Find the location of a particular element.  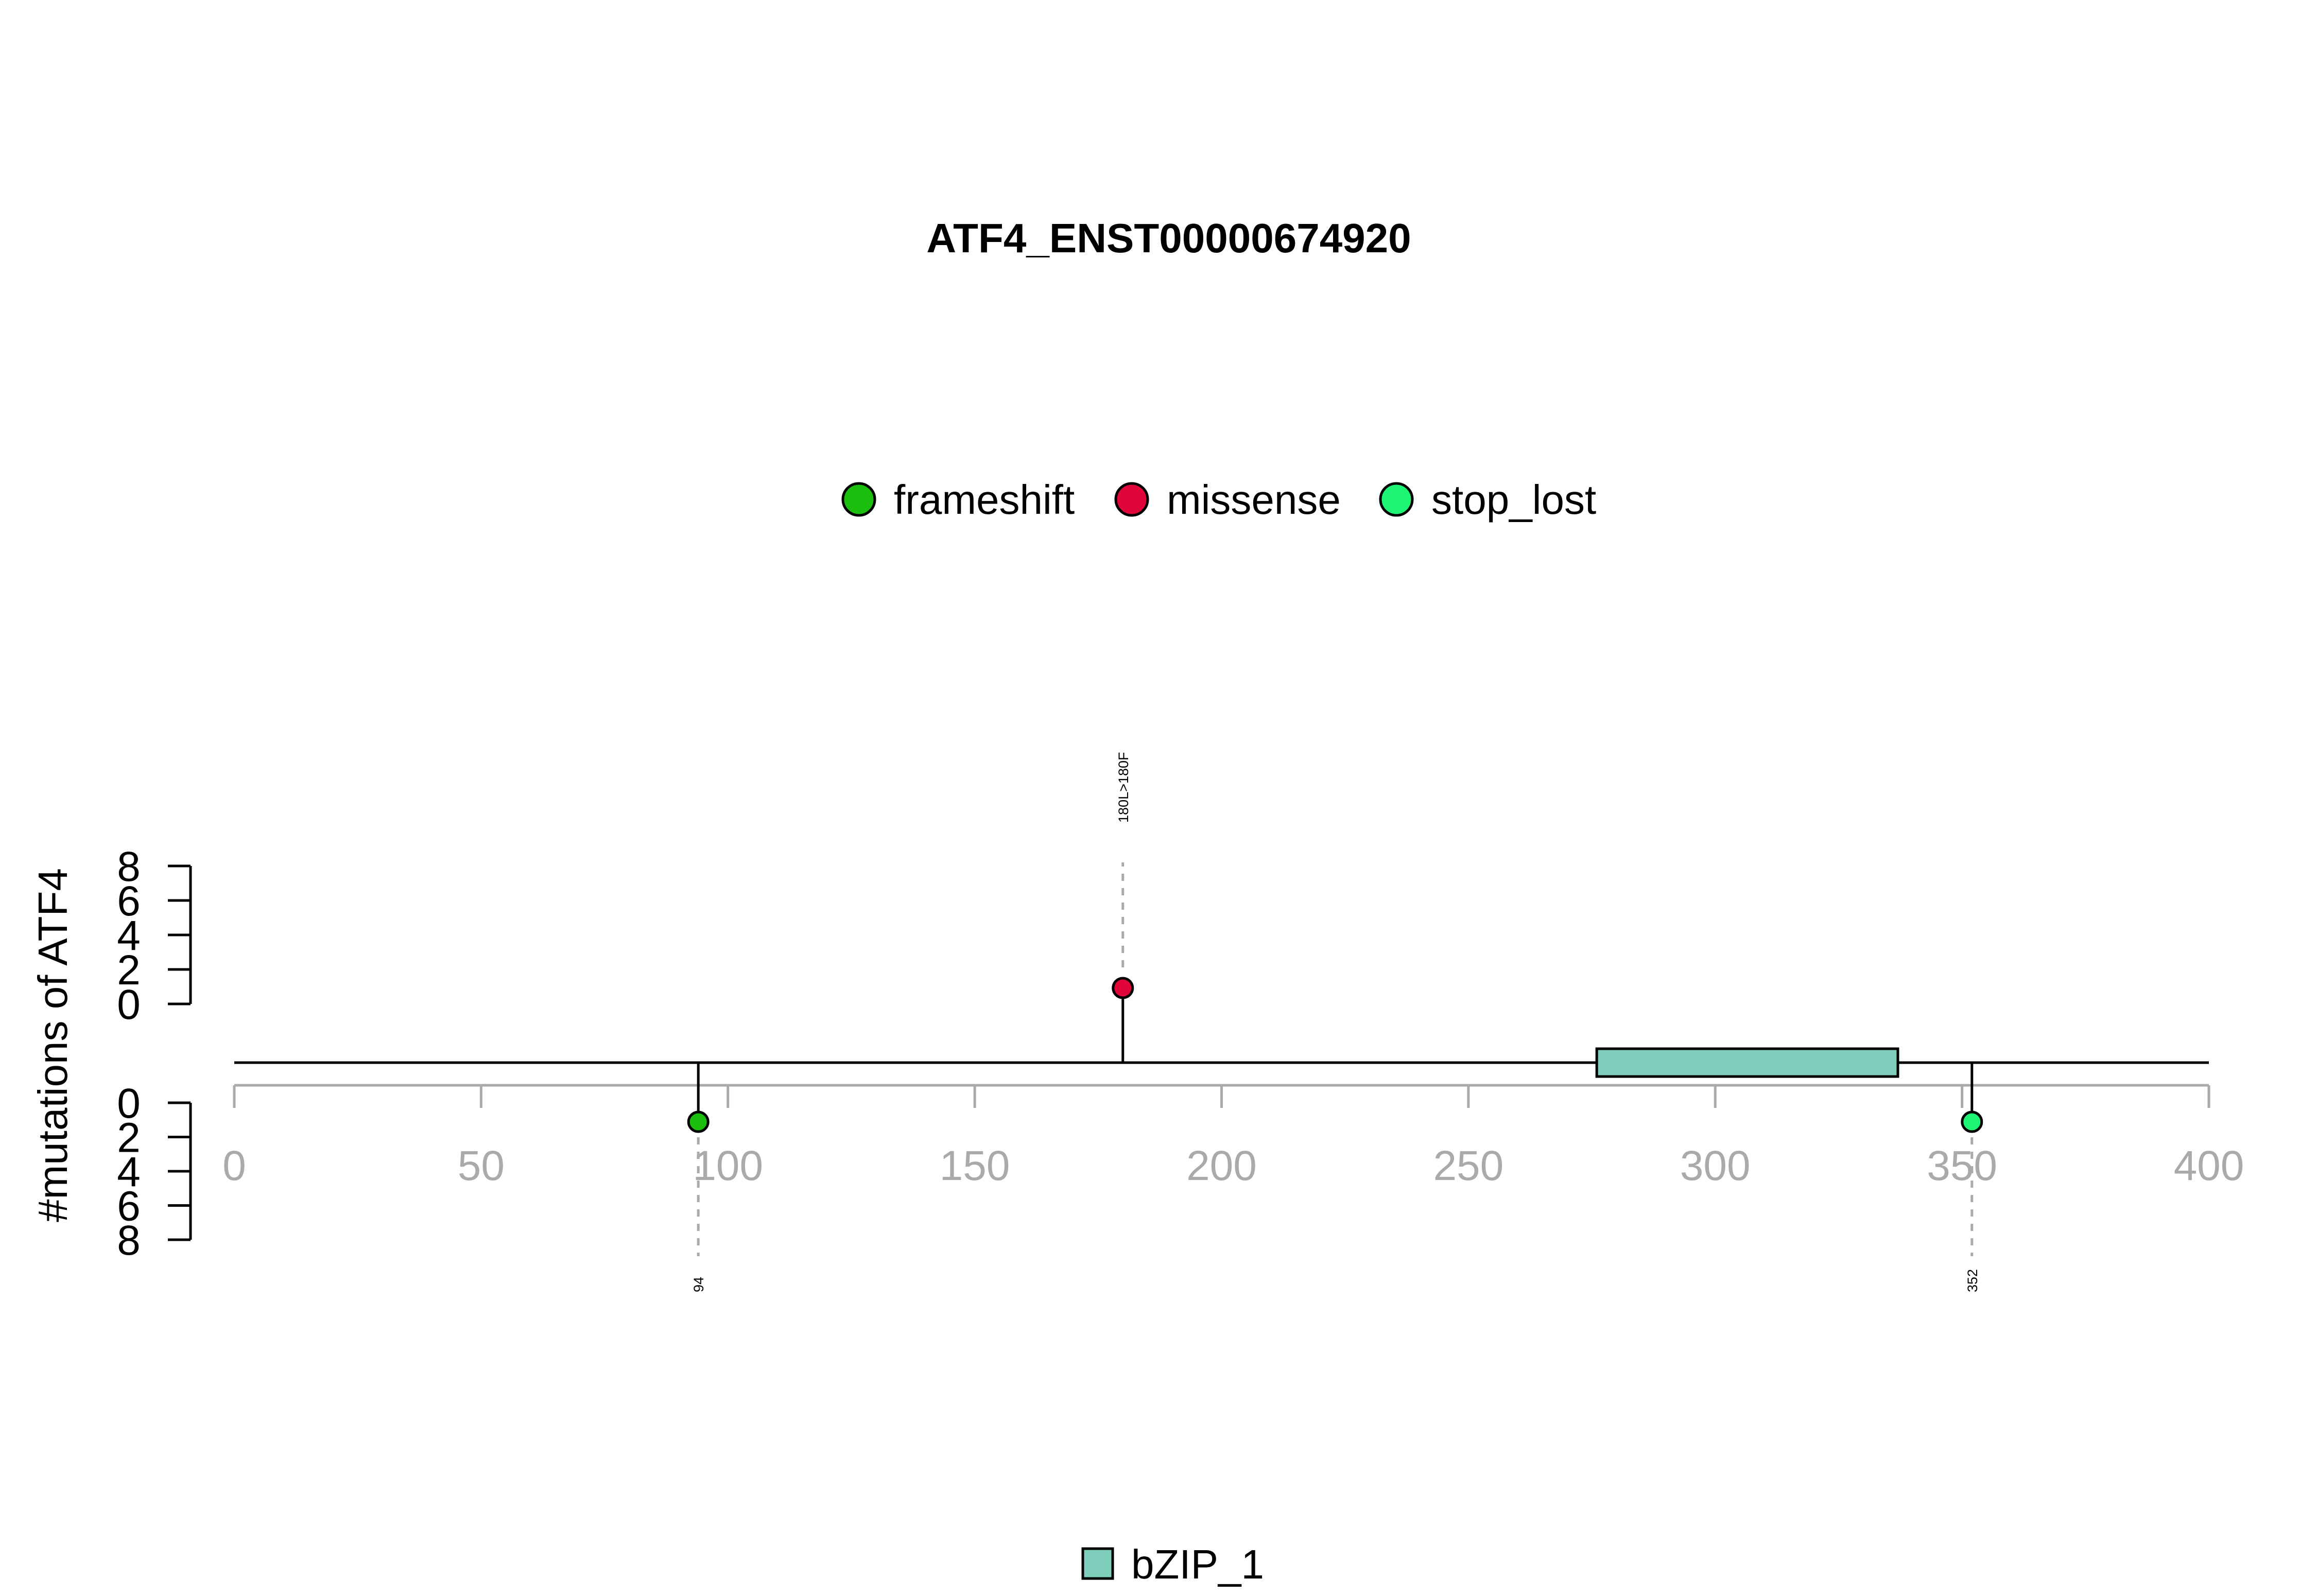

y-axis-bottom-tick-label: 2 is located at coordinates (129, 1138).